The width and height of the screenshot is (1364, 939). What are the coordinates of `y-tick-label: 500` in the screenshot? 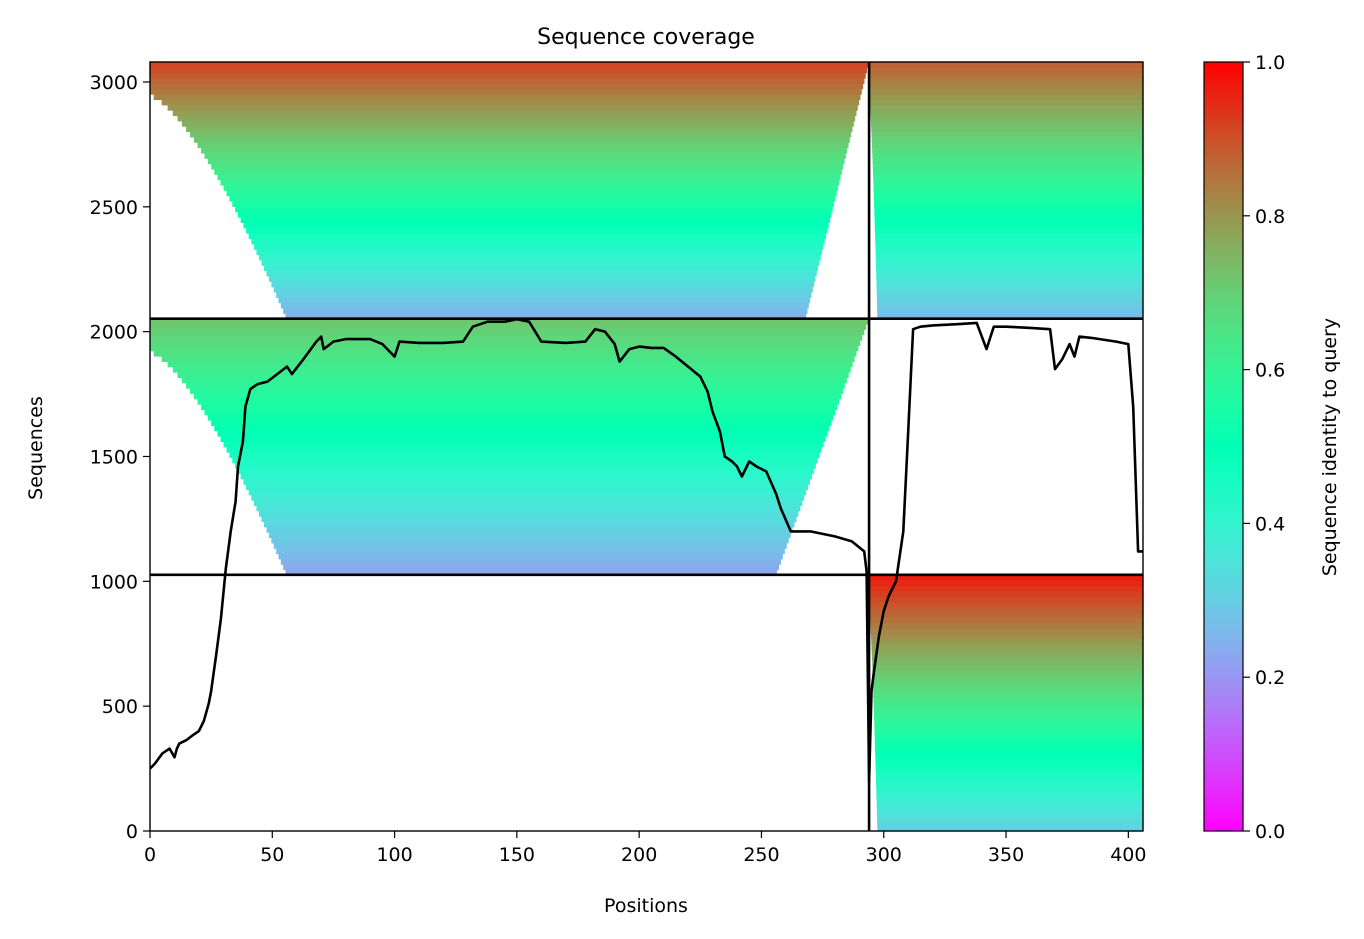 It's located at (120, 707).